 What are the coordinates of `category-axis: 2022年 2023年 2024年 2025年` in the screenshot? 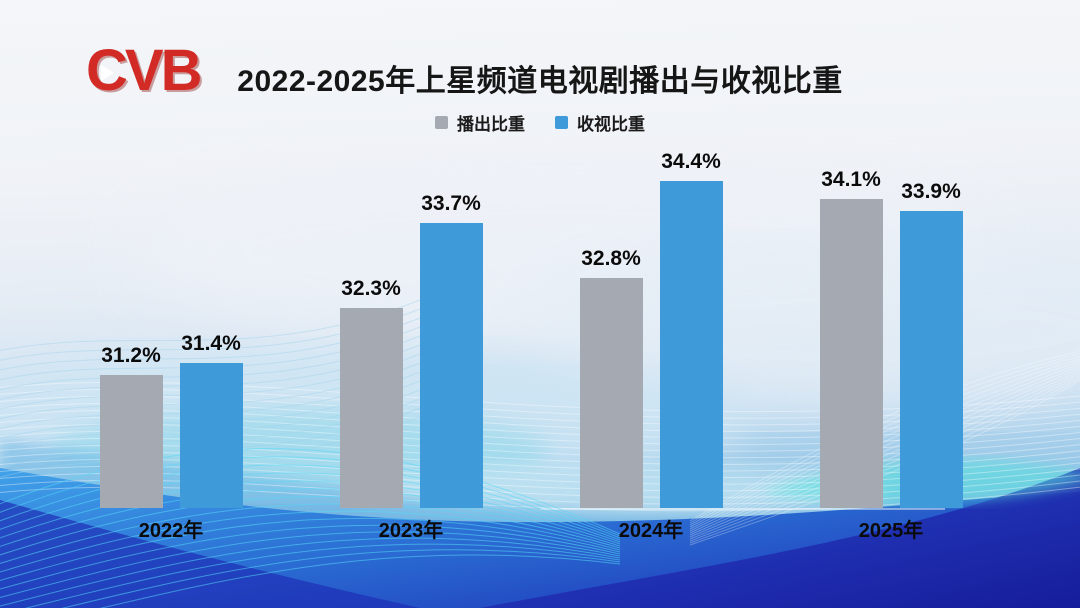 It's located at (531, 528).